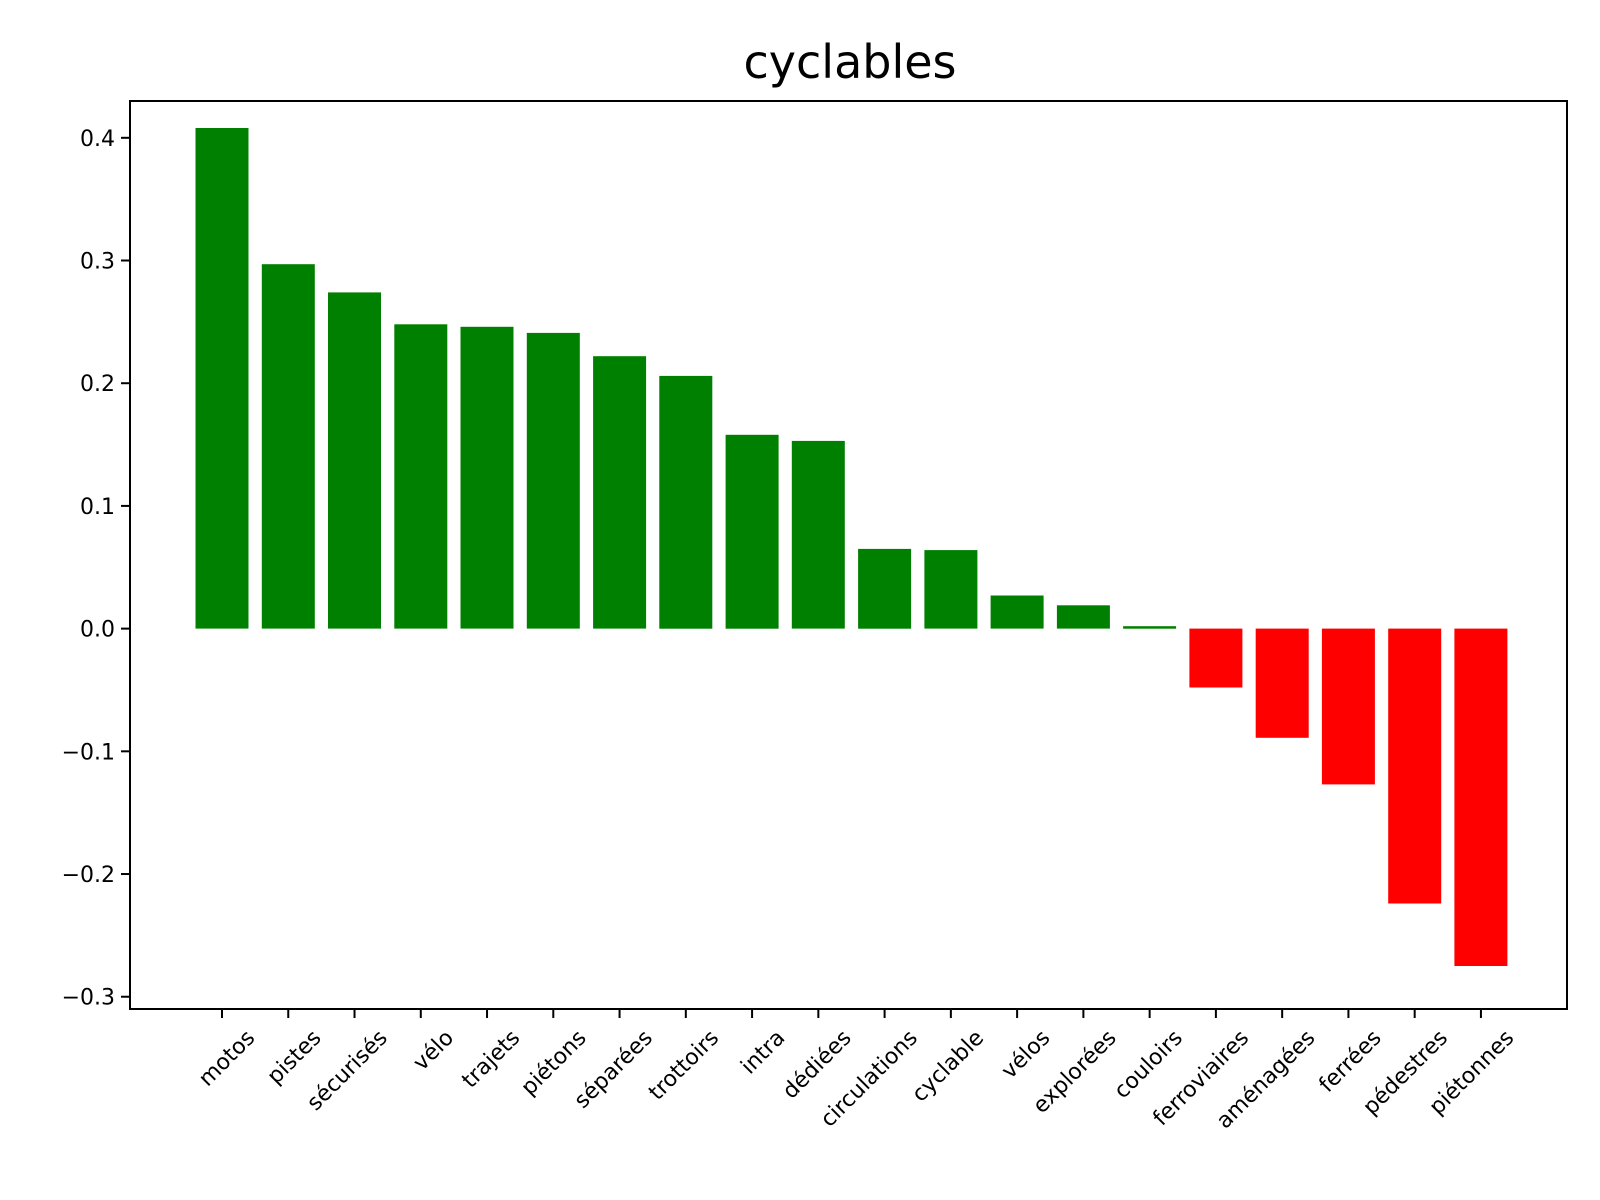 The image size is (1600, 1200). I want to click on bar-piétonnes, so click(1481, 797).